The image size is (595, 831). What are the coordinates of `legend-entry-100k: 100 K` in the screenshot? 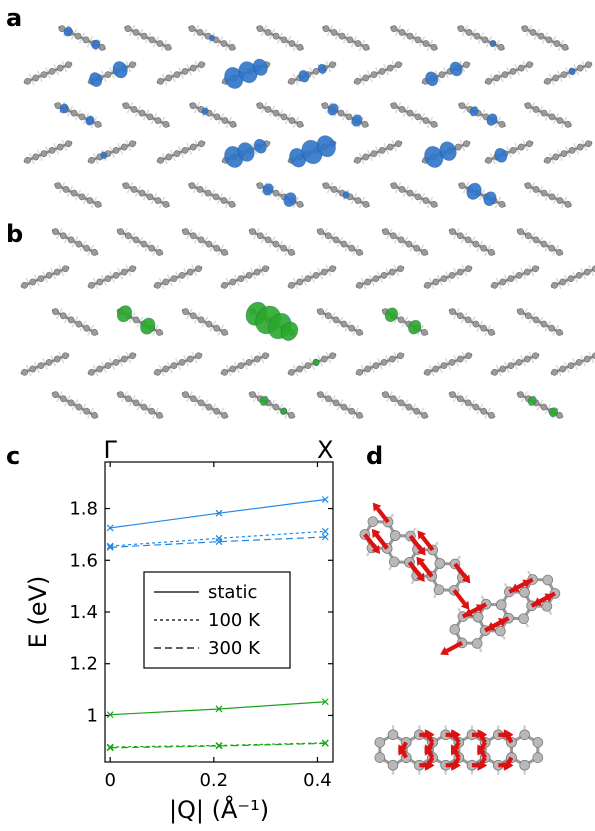 It's located at (234, 620).